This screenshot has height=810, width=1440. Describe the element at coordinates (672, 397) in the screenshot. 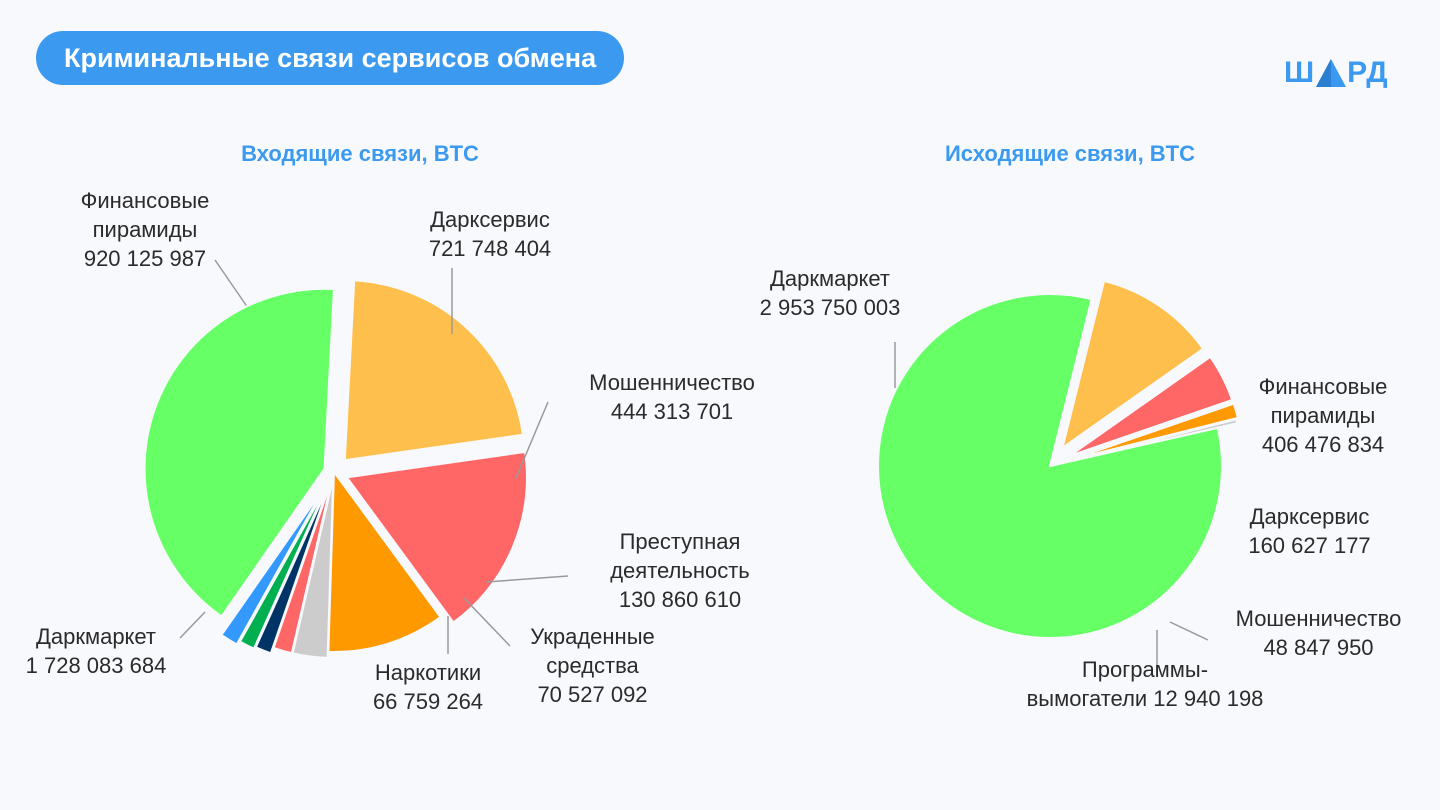

I see `pie-label-in-2: Мошенничество 444 313 701` at that location.